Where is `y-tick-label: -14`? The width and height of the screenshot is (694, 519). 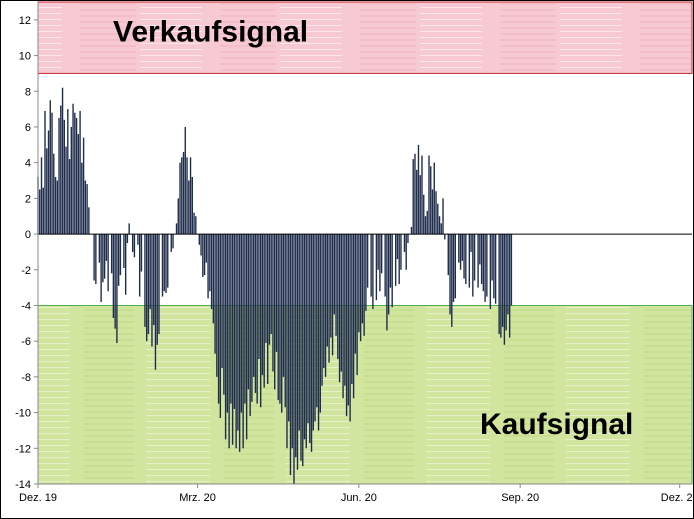 y-tick-label: -14 is located at coordinates (23, 485).